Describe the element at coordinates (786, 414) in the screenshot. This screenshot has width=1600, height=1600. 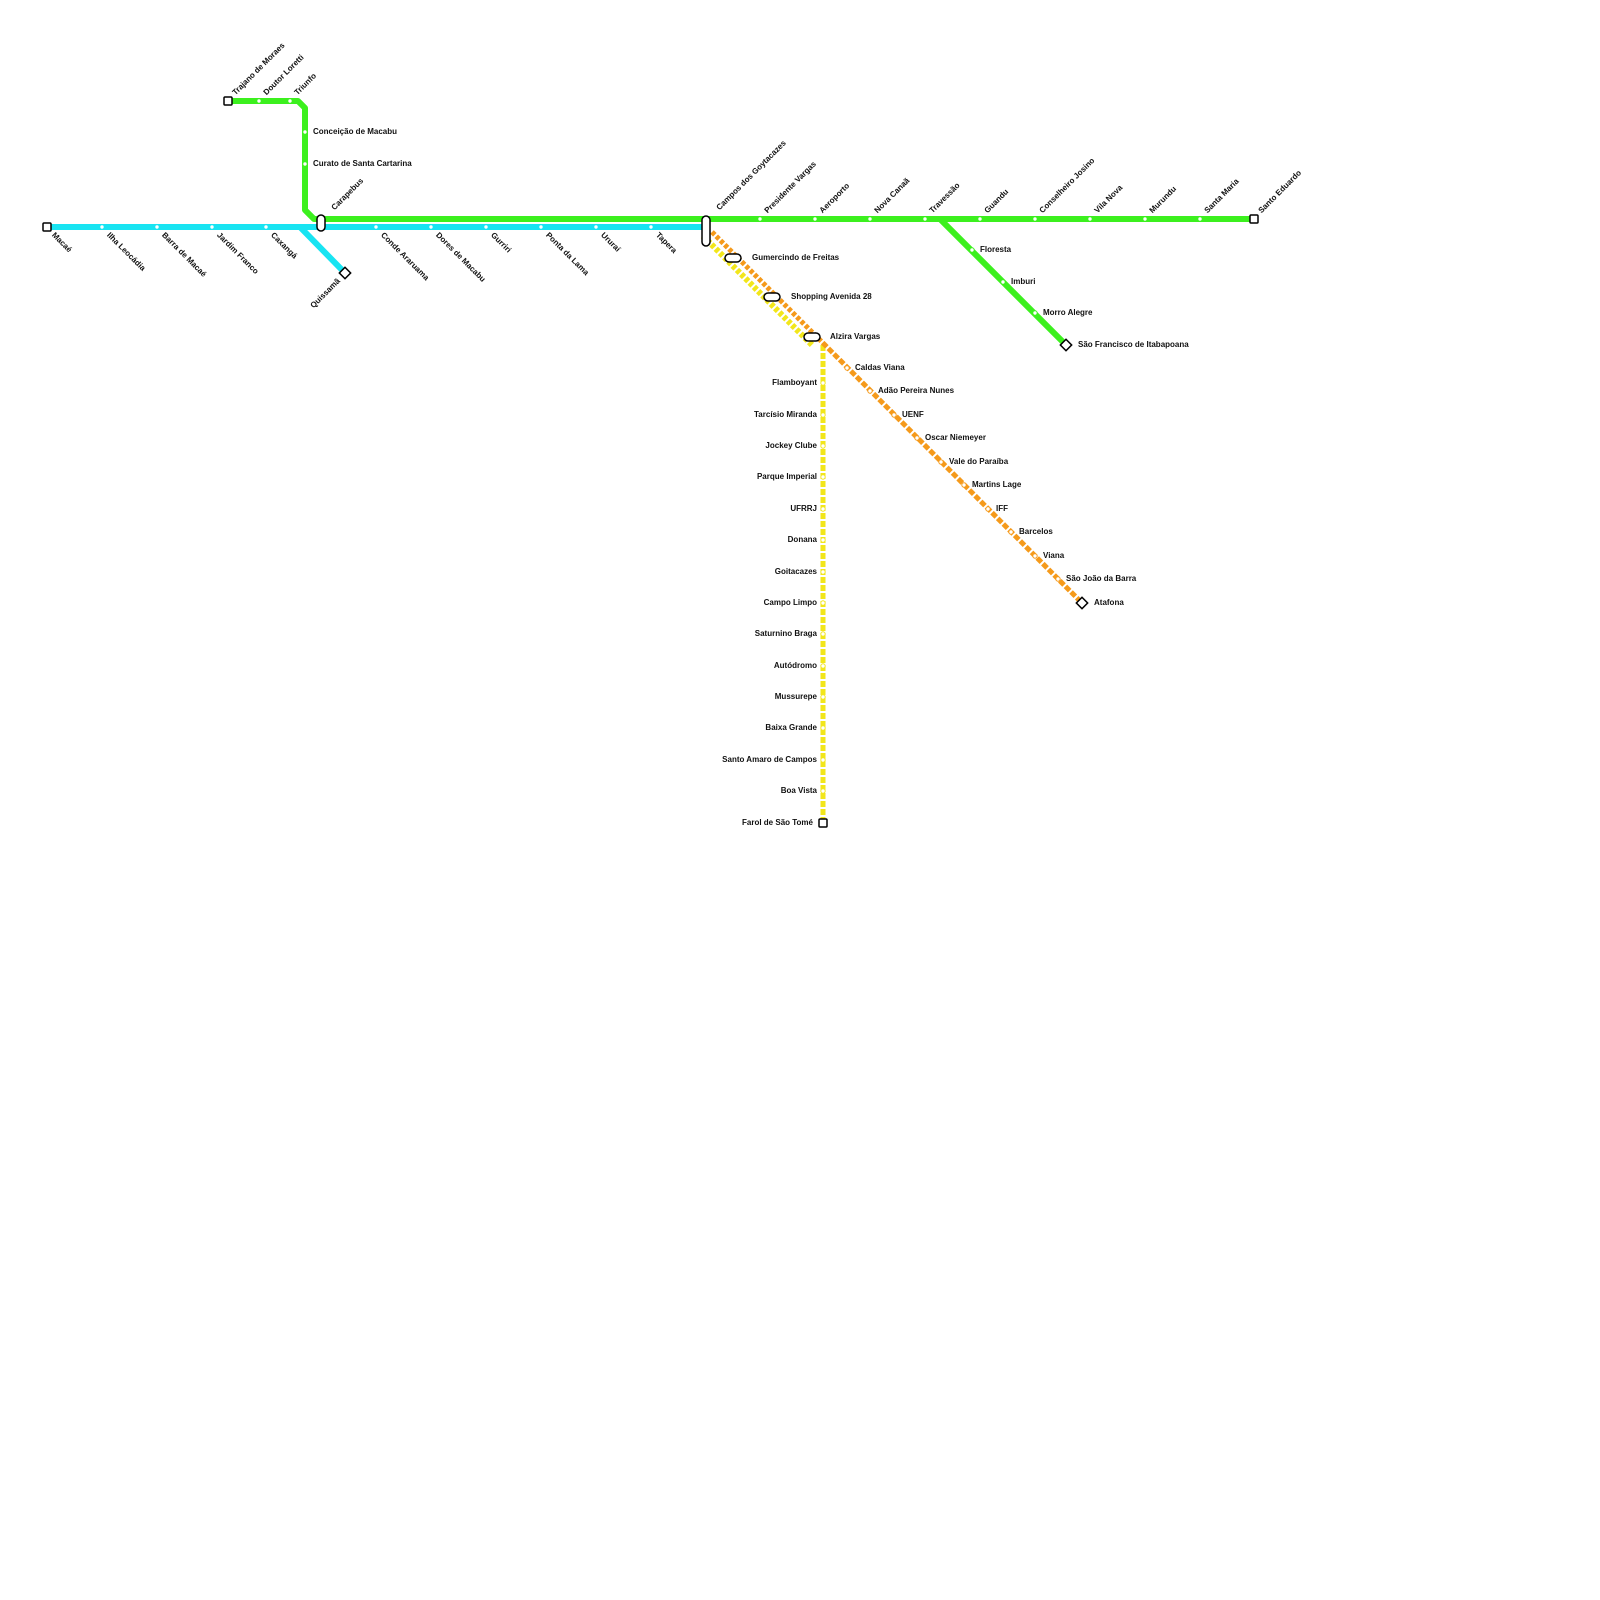
I see `station-label: Tarcísio Miranda` at that location.